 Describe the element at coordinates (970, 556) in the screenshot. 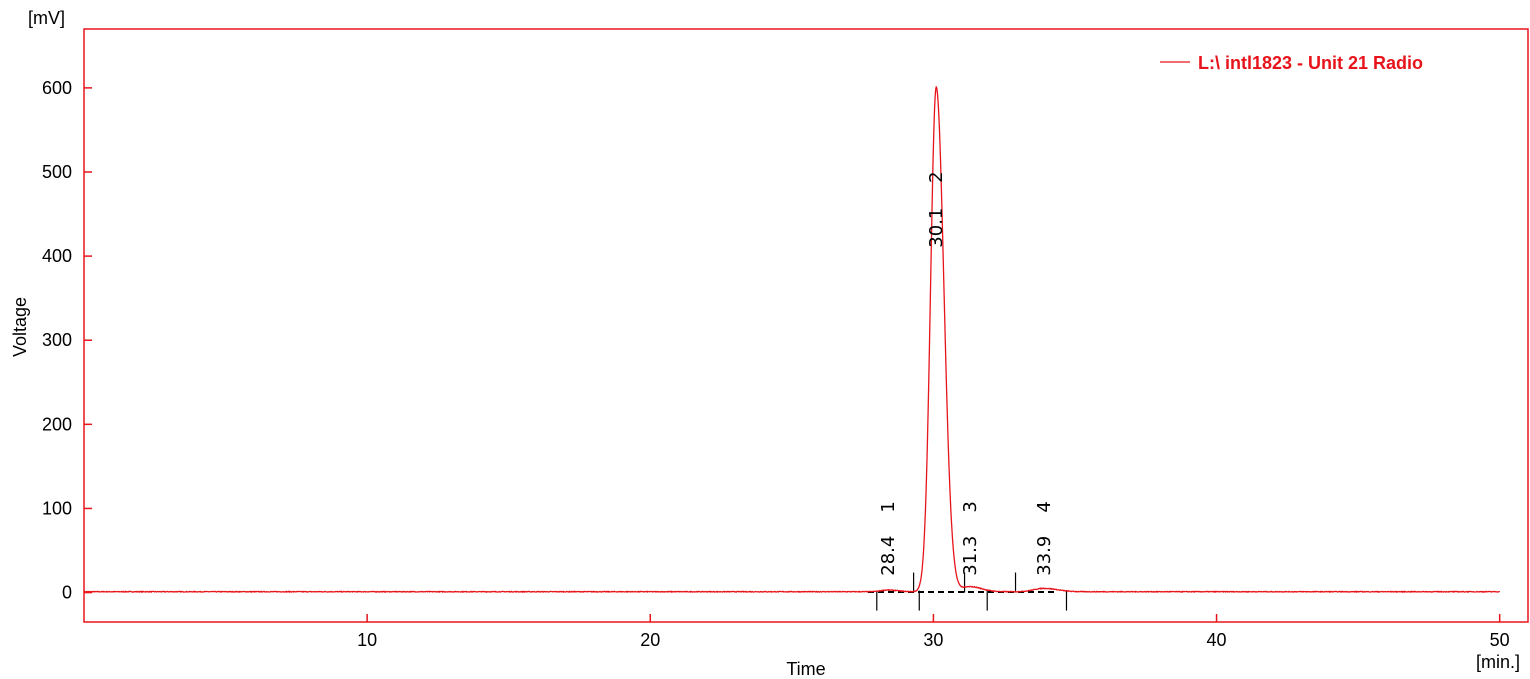

I see `peak-rt-label: 31.3` at that location.